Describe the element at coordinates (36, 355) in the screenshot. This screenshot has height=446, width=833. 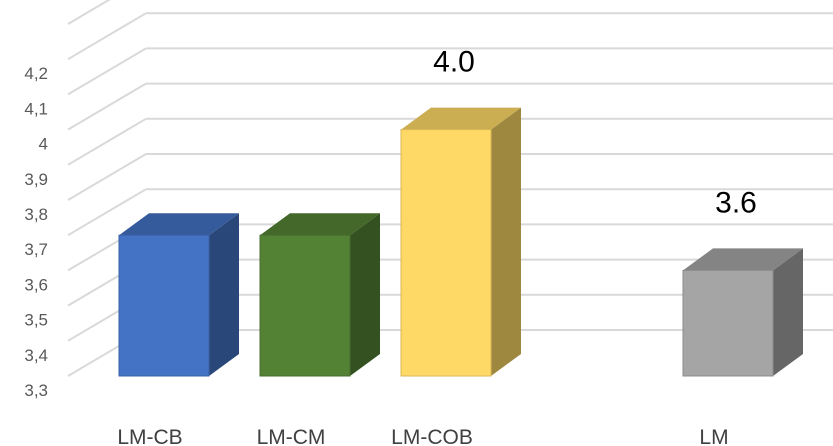
I see `y-tick-label: 3,4` at that location.